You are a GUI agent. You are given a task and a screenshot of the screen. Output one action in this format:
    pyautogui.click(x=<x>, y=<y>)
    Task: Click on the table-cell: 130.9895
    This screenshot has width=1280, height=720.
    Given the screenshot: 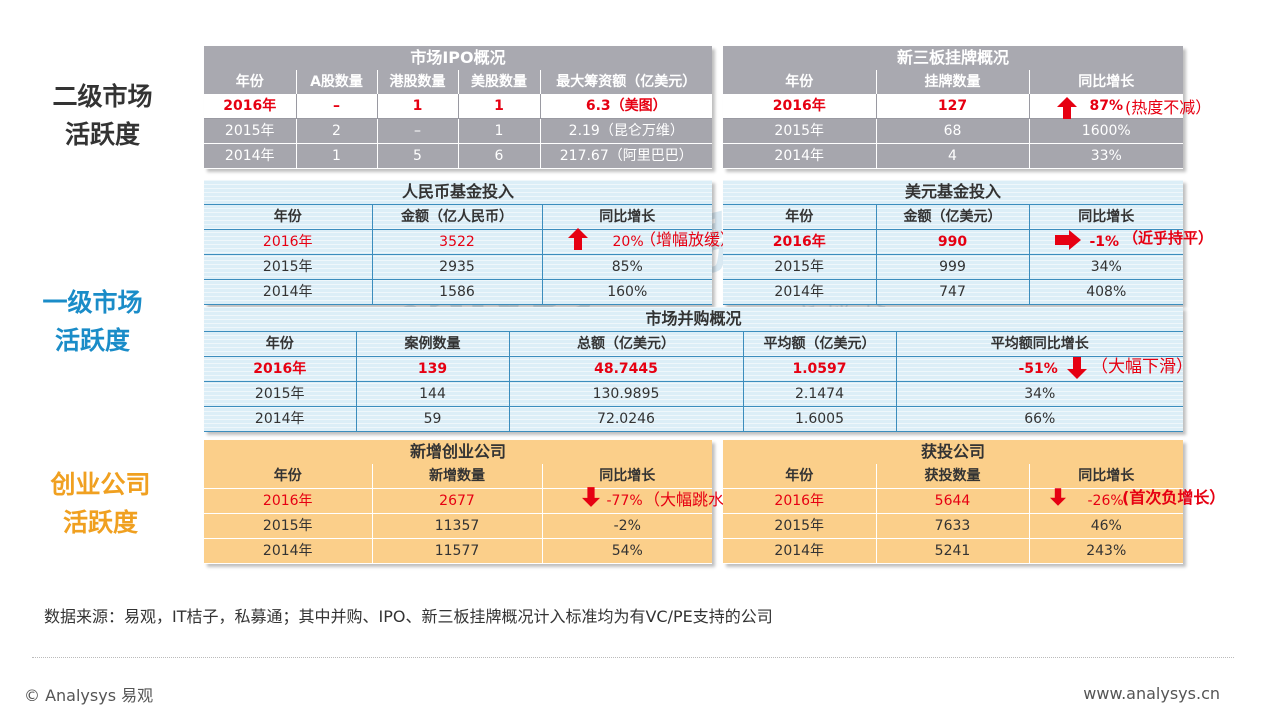 What is the action you would take?
    pyautogui.click(x=626, y=394)
    